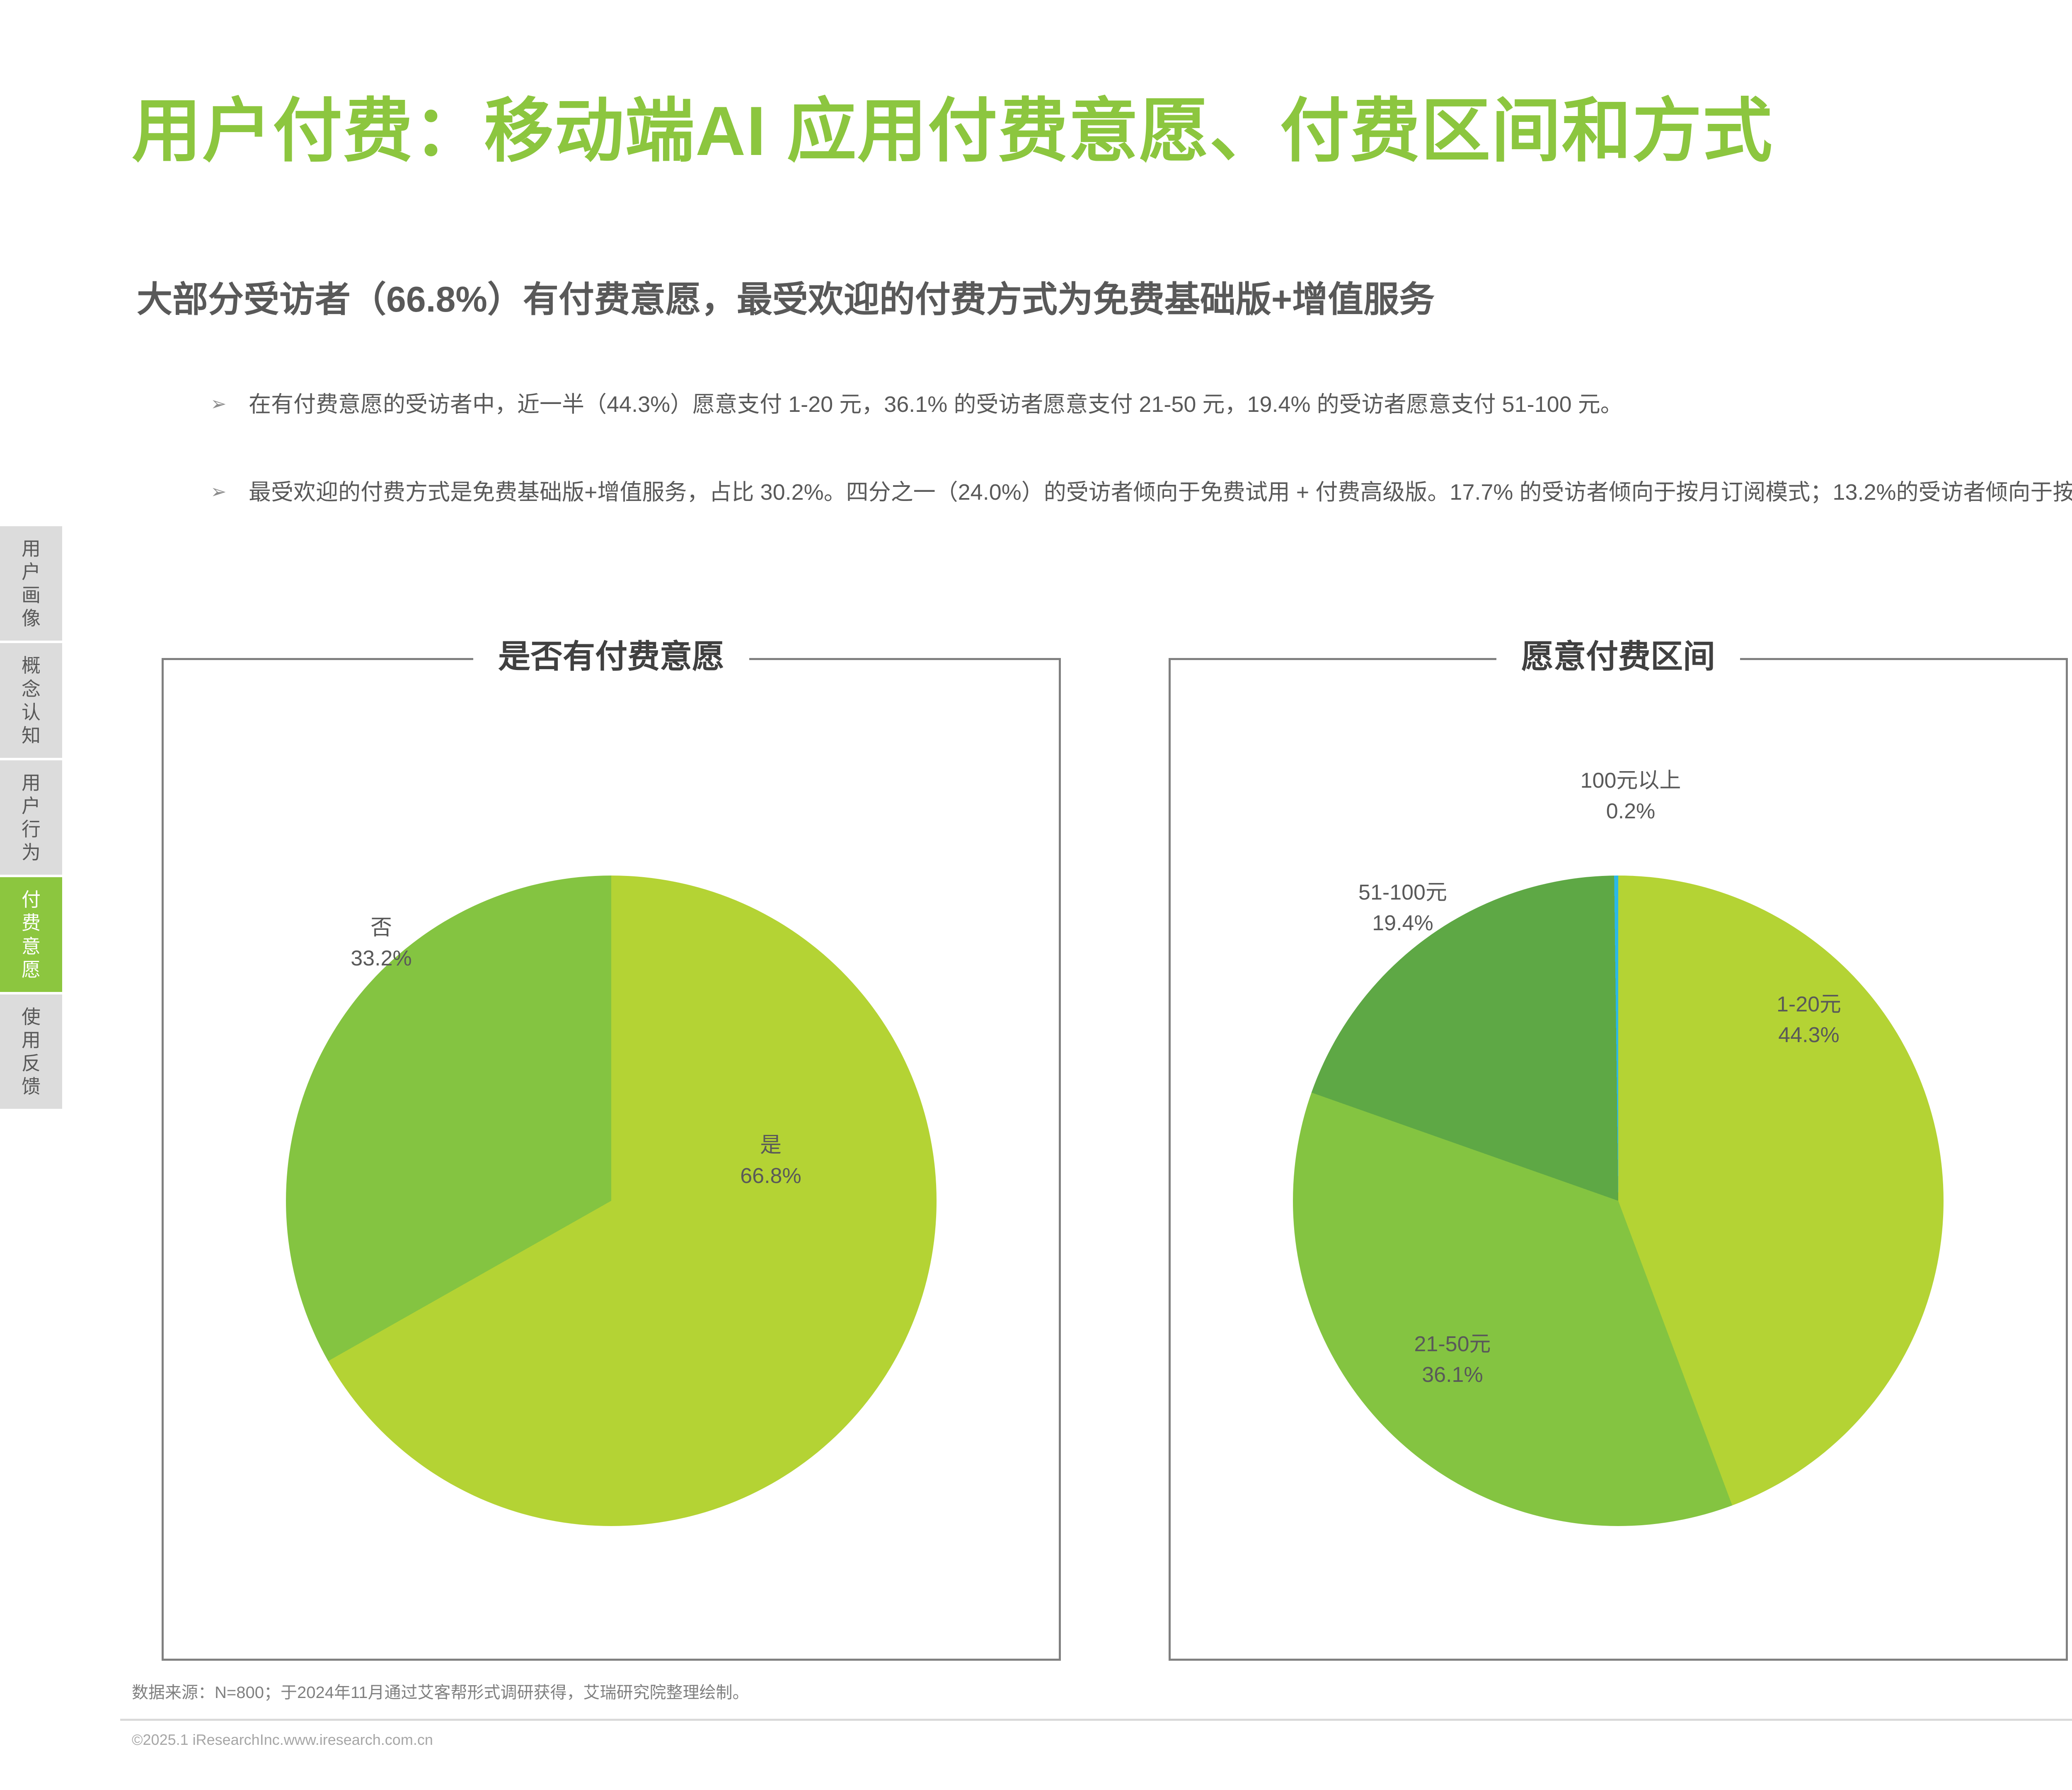  I want to click on sidebar: 用户画像 概念认知 用户行为 付费意愿 使用反馈, so click(31, 818).